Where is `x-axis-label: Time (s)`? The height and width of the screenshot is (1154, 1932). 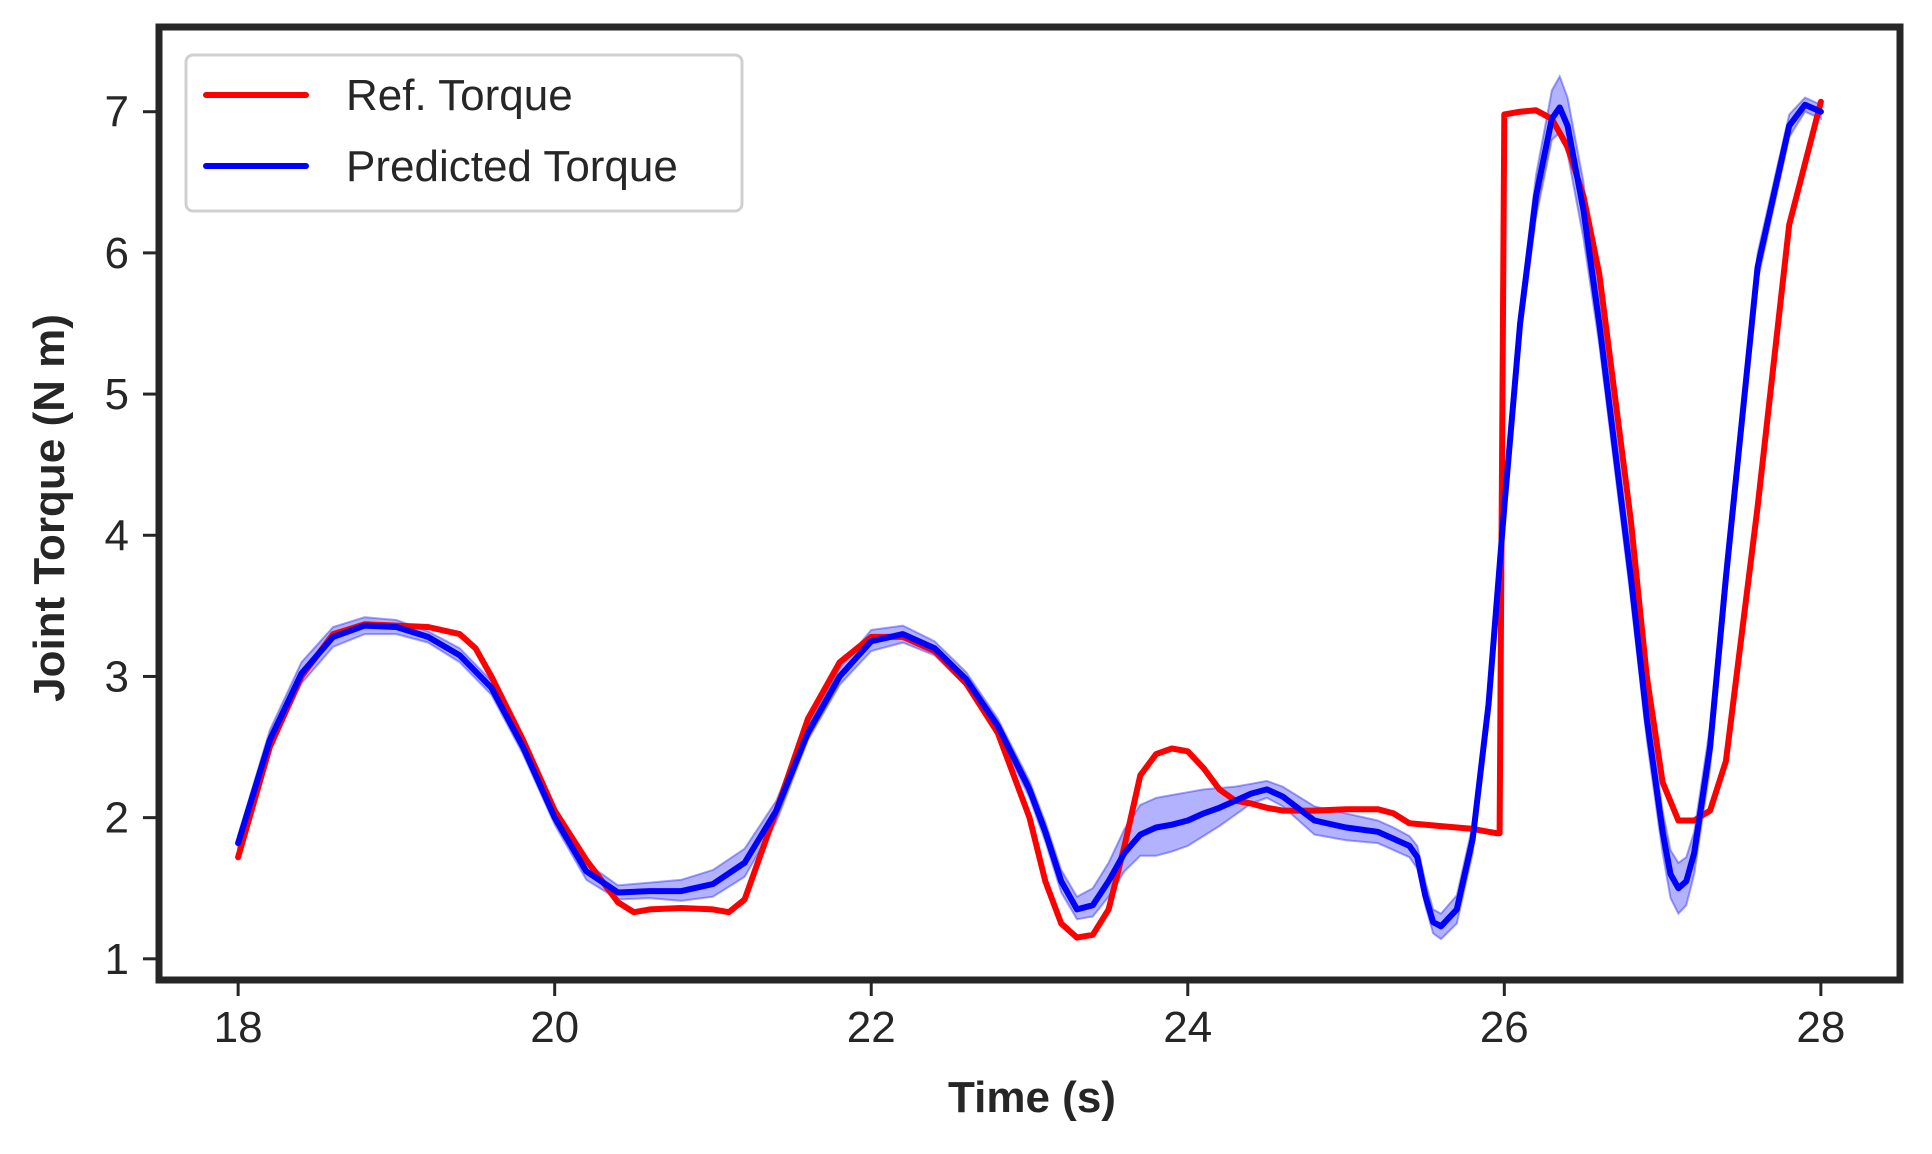
x-axis-label: Time (s) is located at coordinates (1032, 1097).